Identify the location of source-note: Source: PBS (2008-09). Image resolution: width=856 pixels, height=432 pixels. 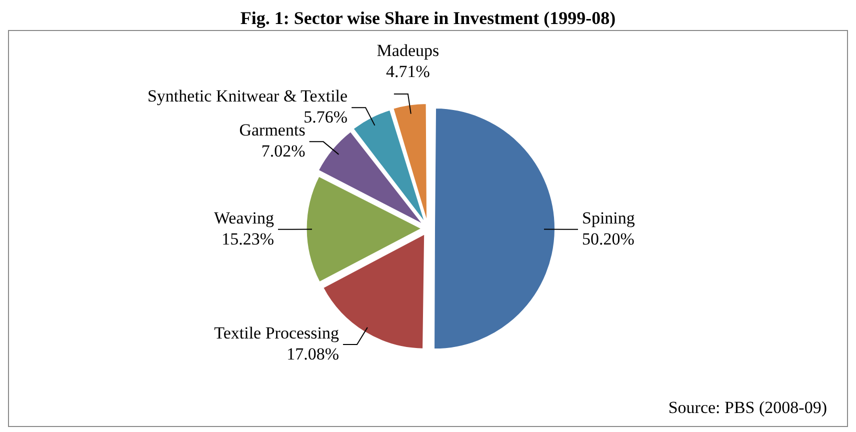
(747, 408).